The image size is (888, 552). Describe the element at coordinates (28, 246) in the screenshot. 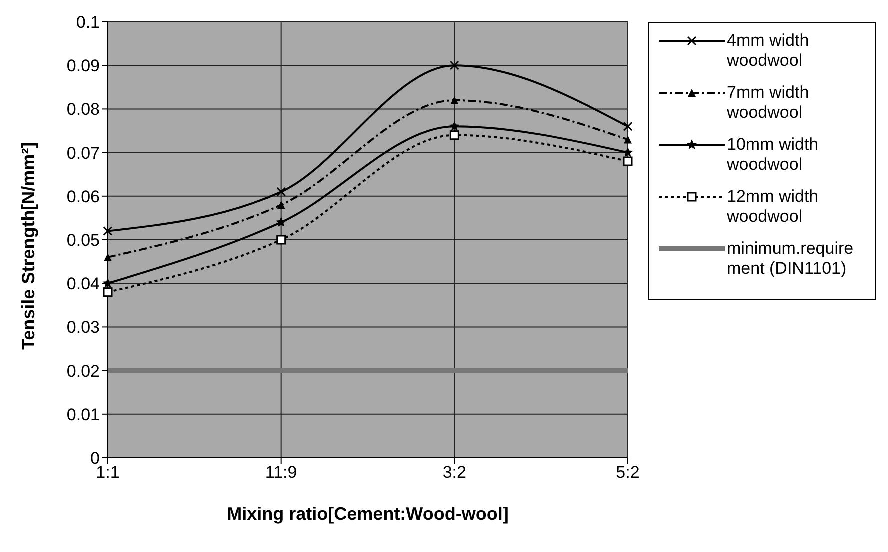

I see `y-axis-title: Tensile Strength[N/mm²]` at that location.